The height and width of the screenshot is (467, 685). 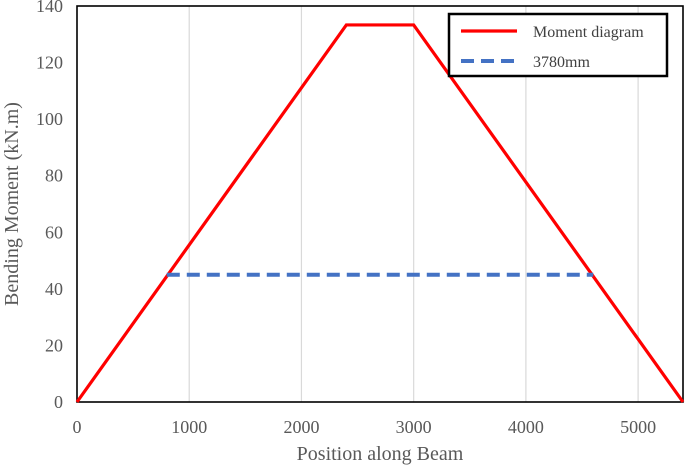 I want to click on x-tick-label: 3000, so click(x=414, y=427).